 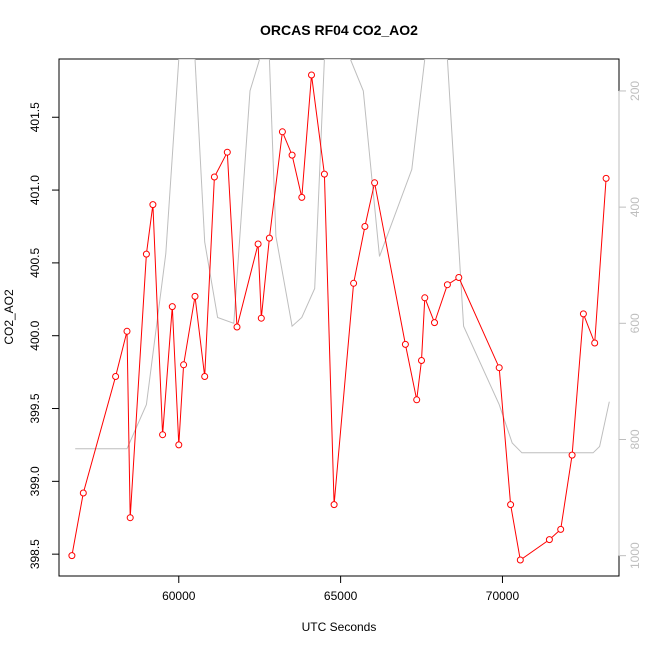 What do you see at coordinates (635, 91) in the screenshot?
I see `y2-tick-label: 200` at bounding box center [635, 91].